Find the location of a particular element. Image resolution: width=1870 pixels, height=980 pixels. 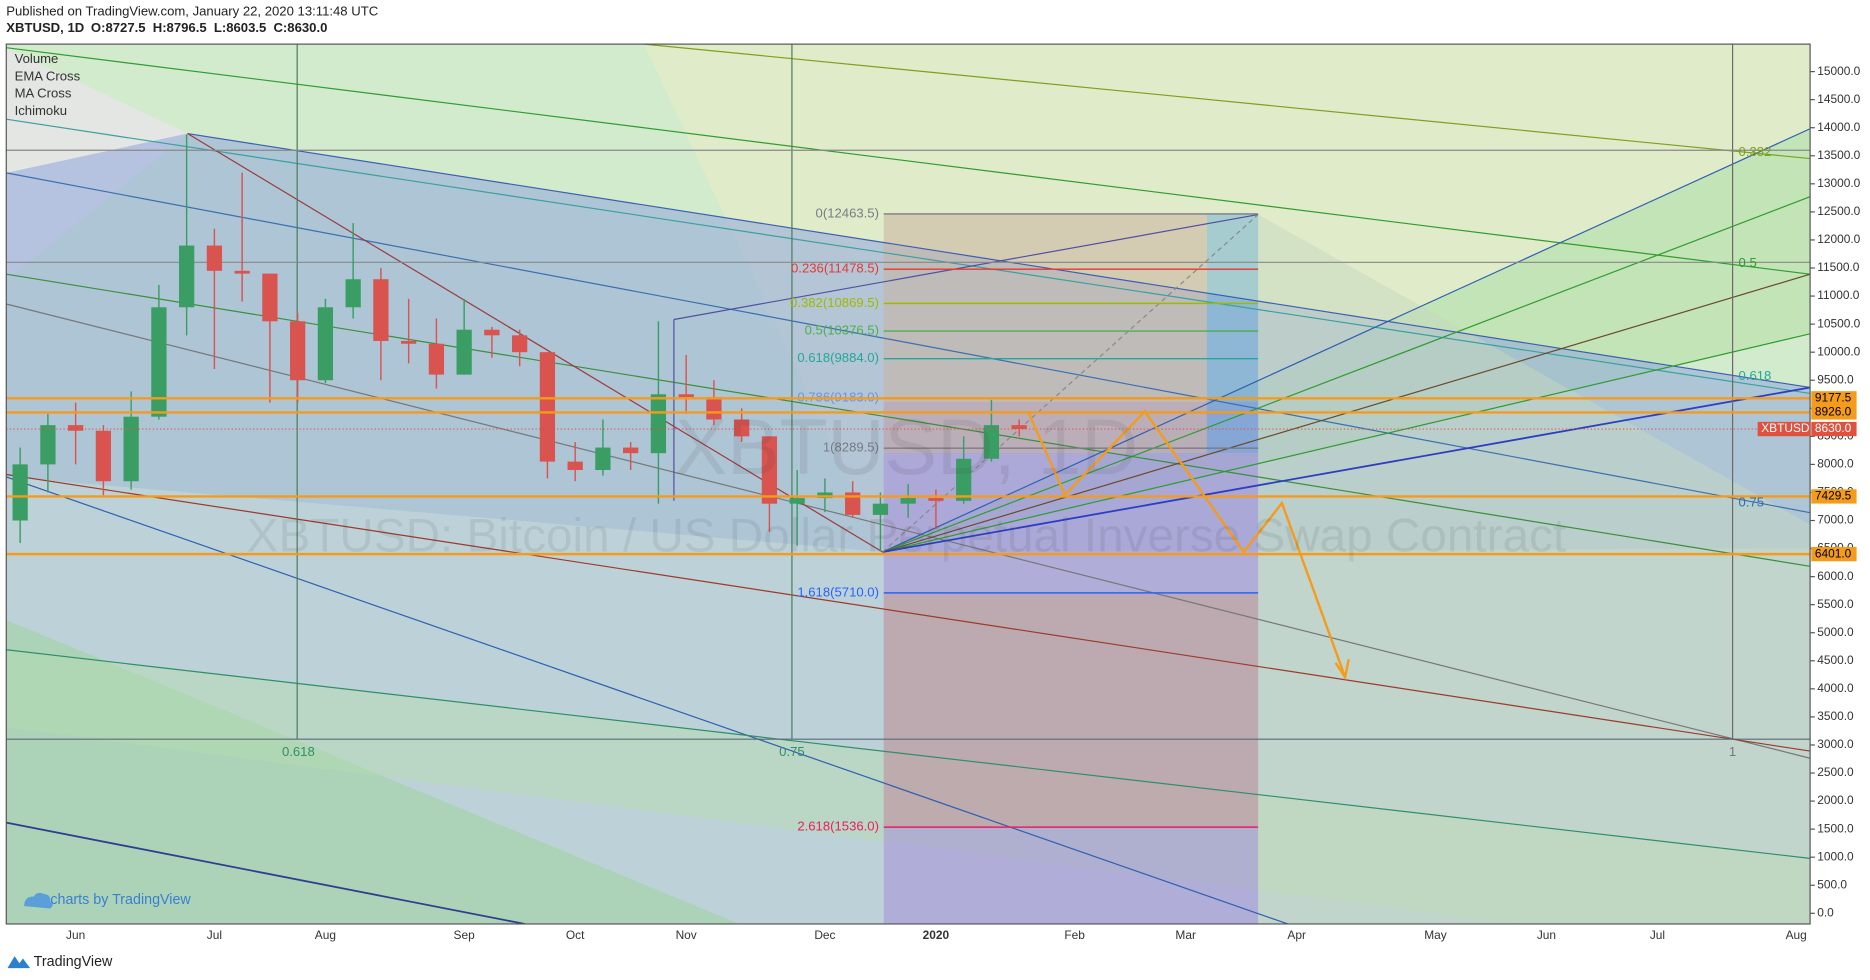

x-tick-label: May is located at coordinates (1435, 935).